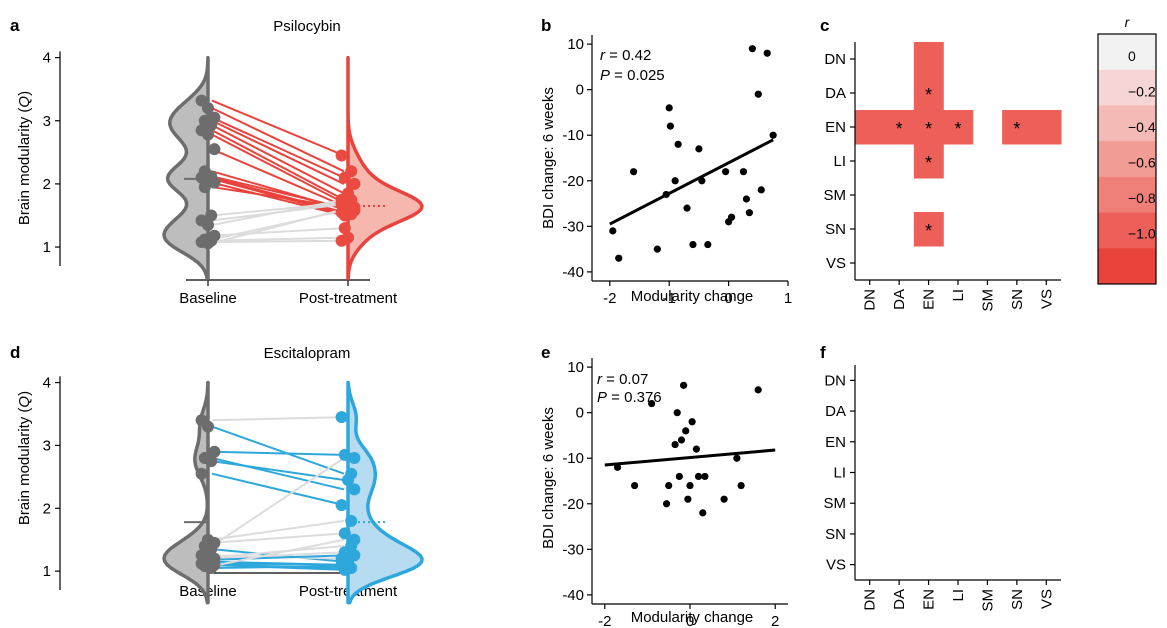  I want to click on row-label: DA, so click(835, 411).